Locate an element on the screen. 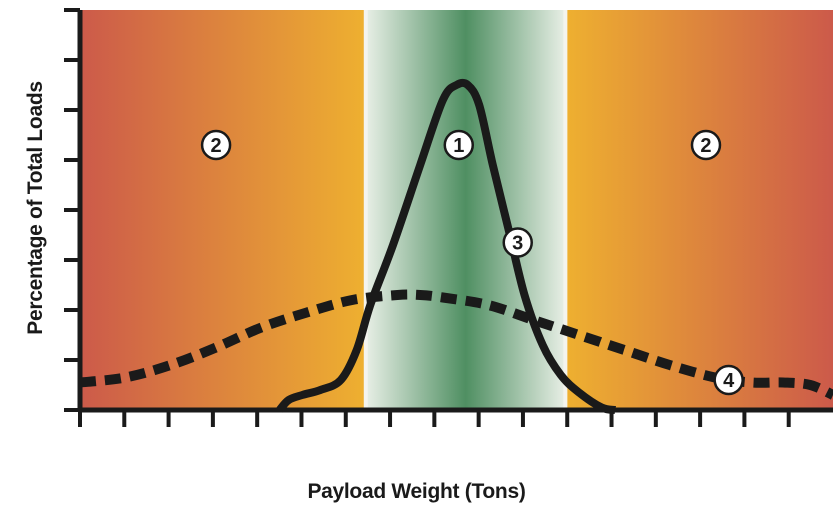  marker-label: 4 is located at coordinates (729, 381).